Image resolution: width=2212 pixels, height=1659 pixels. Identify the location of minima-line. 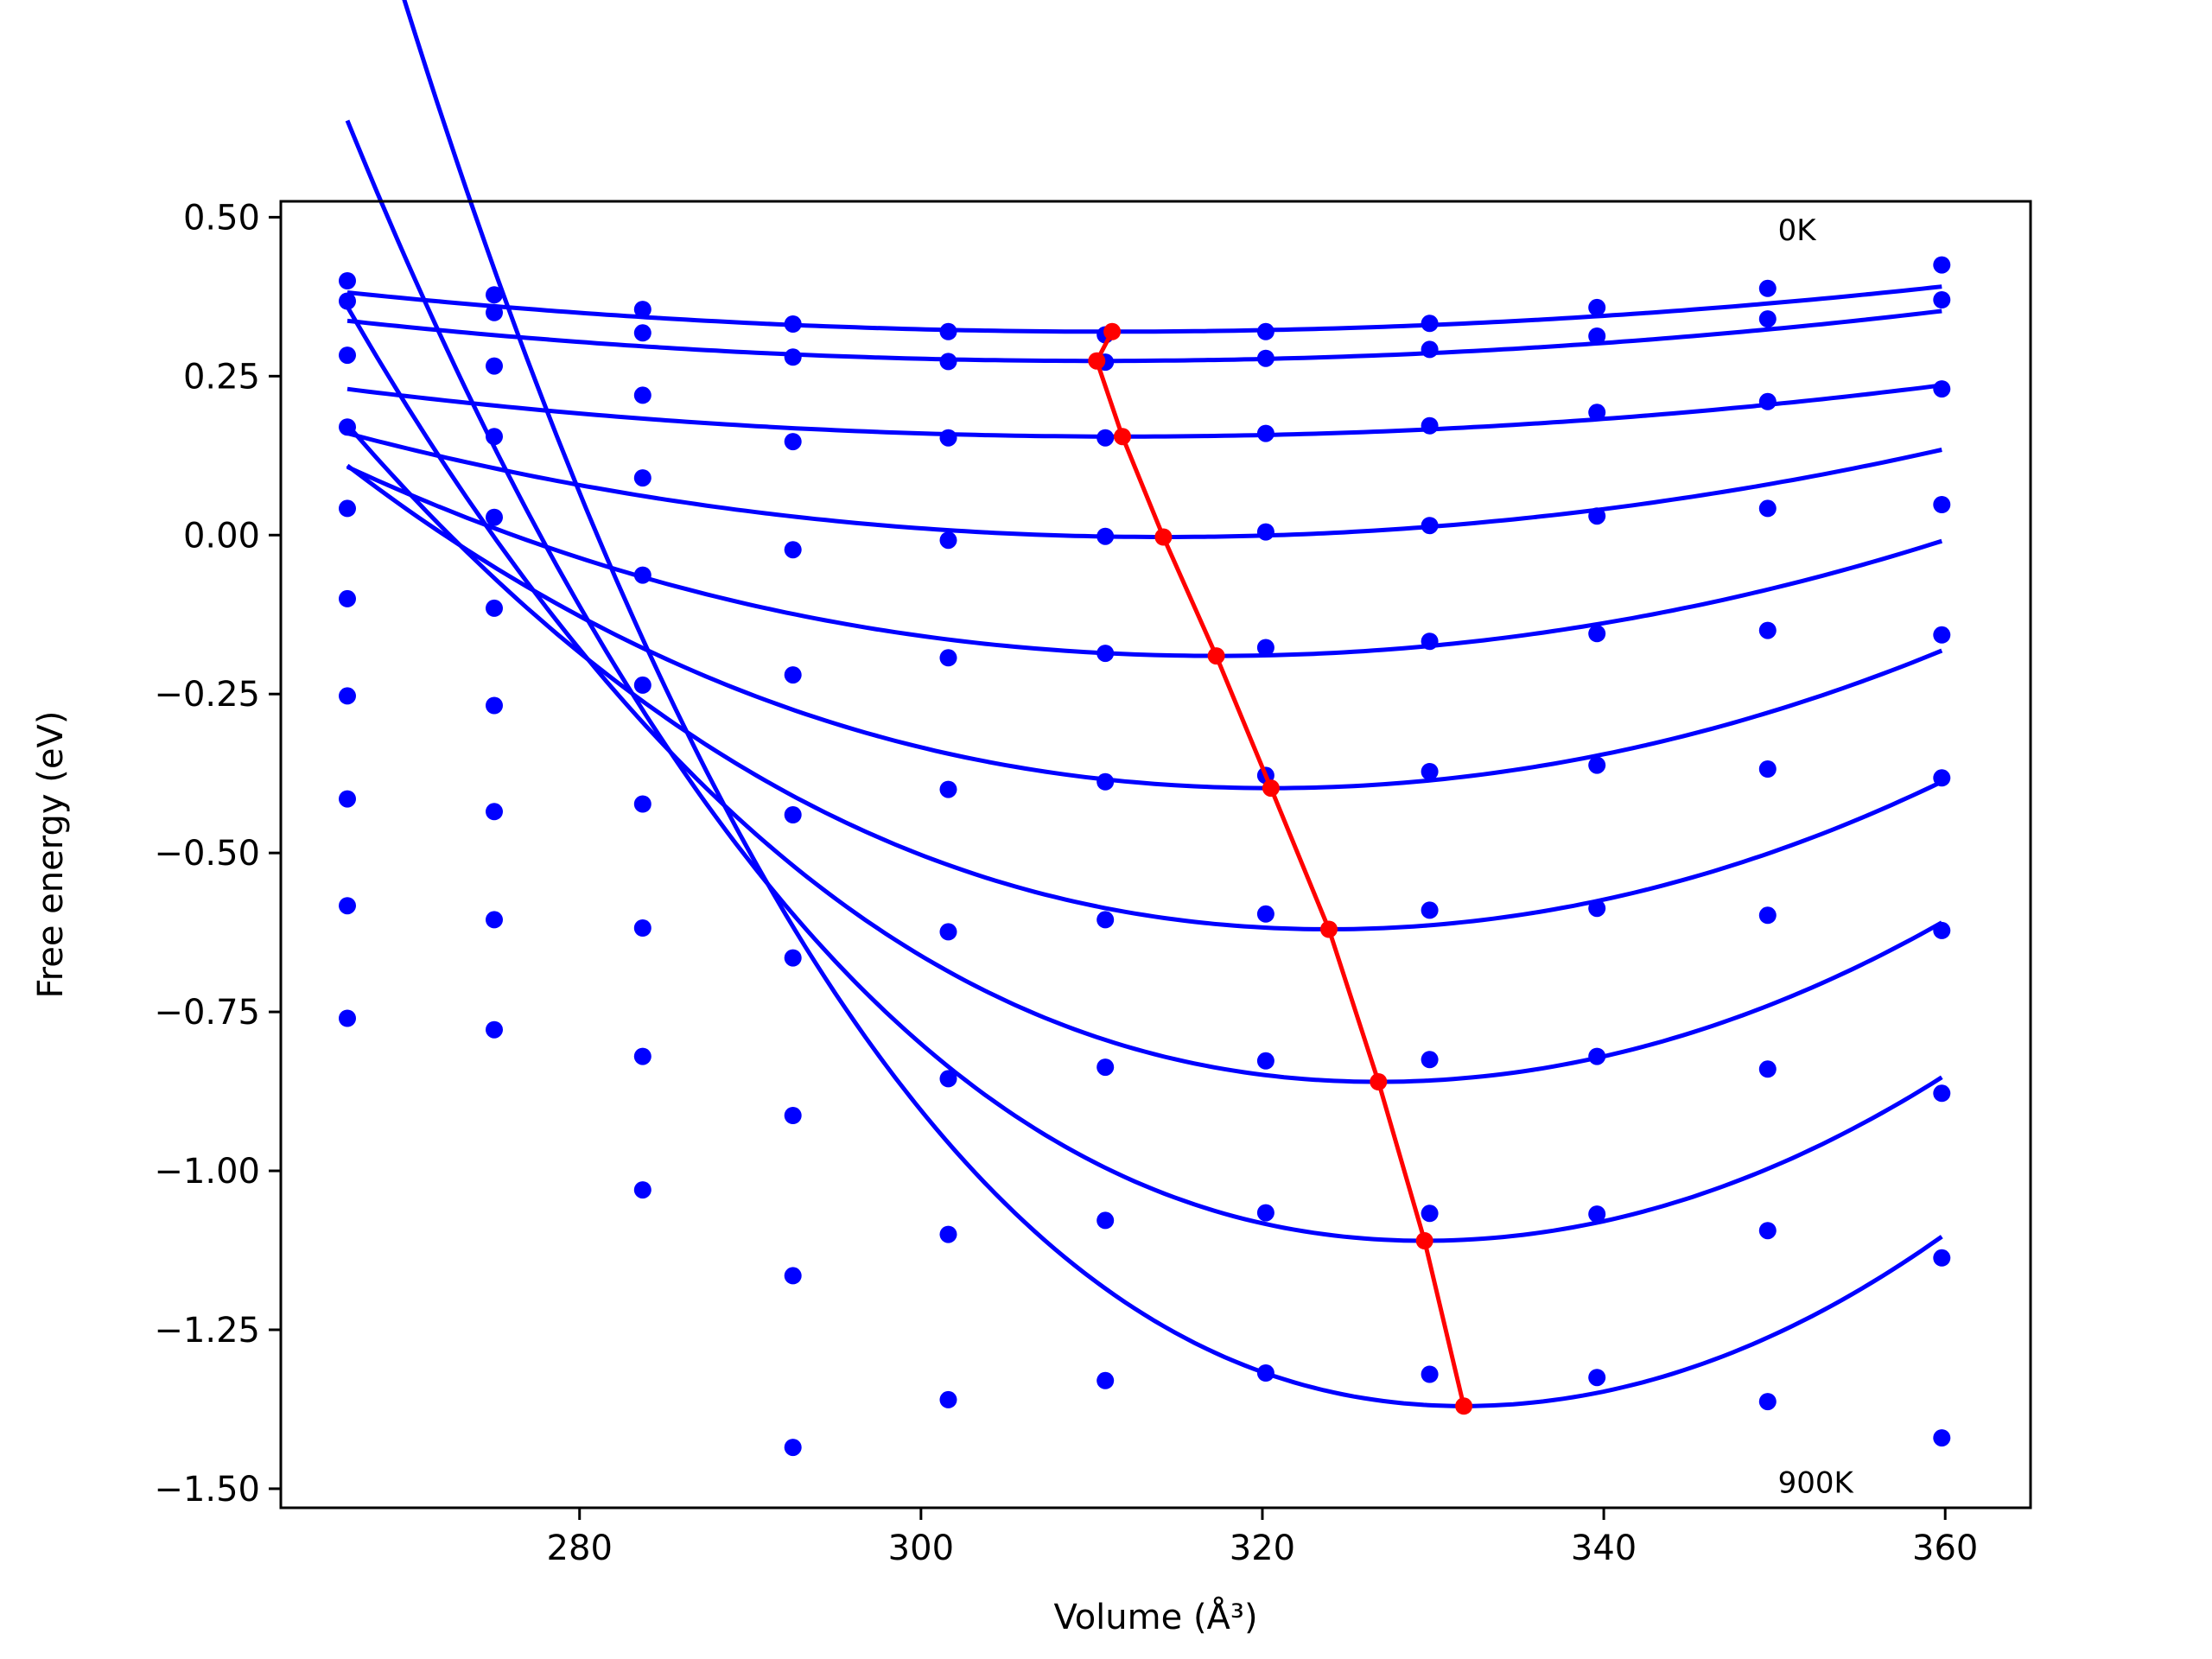
(1280, 868).